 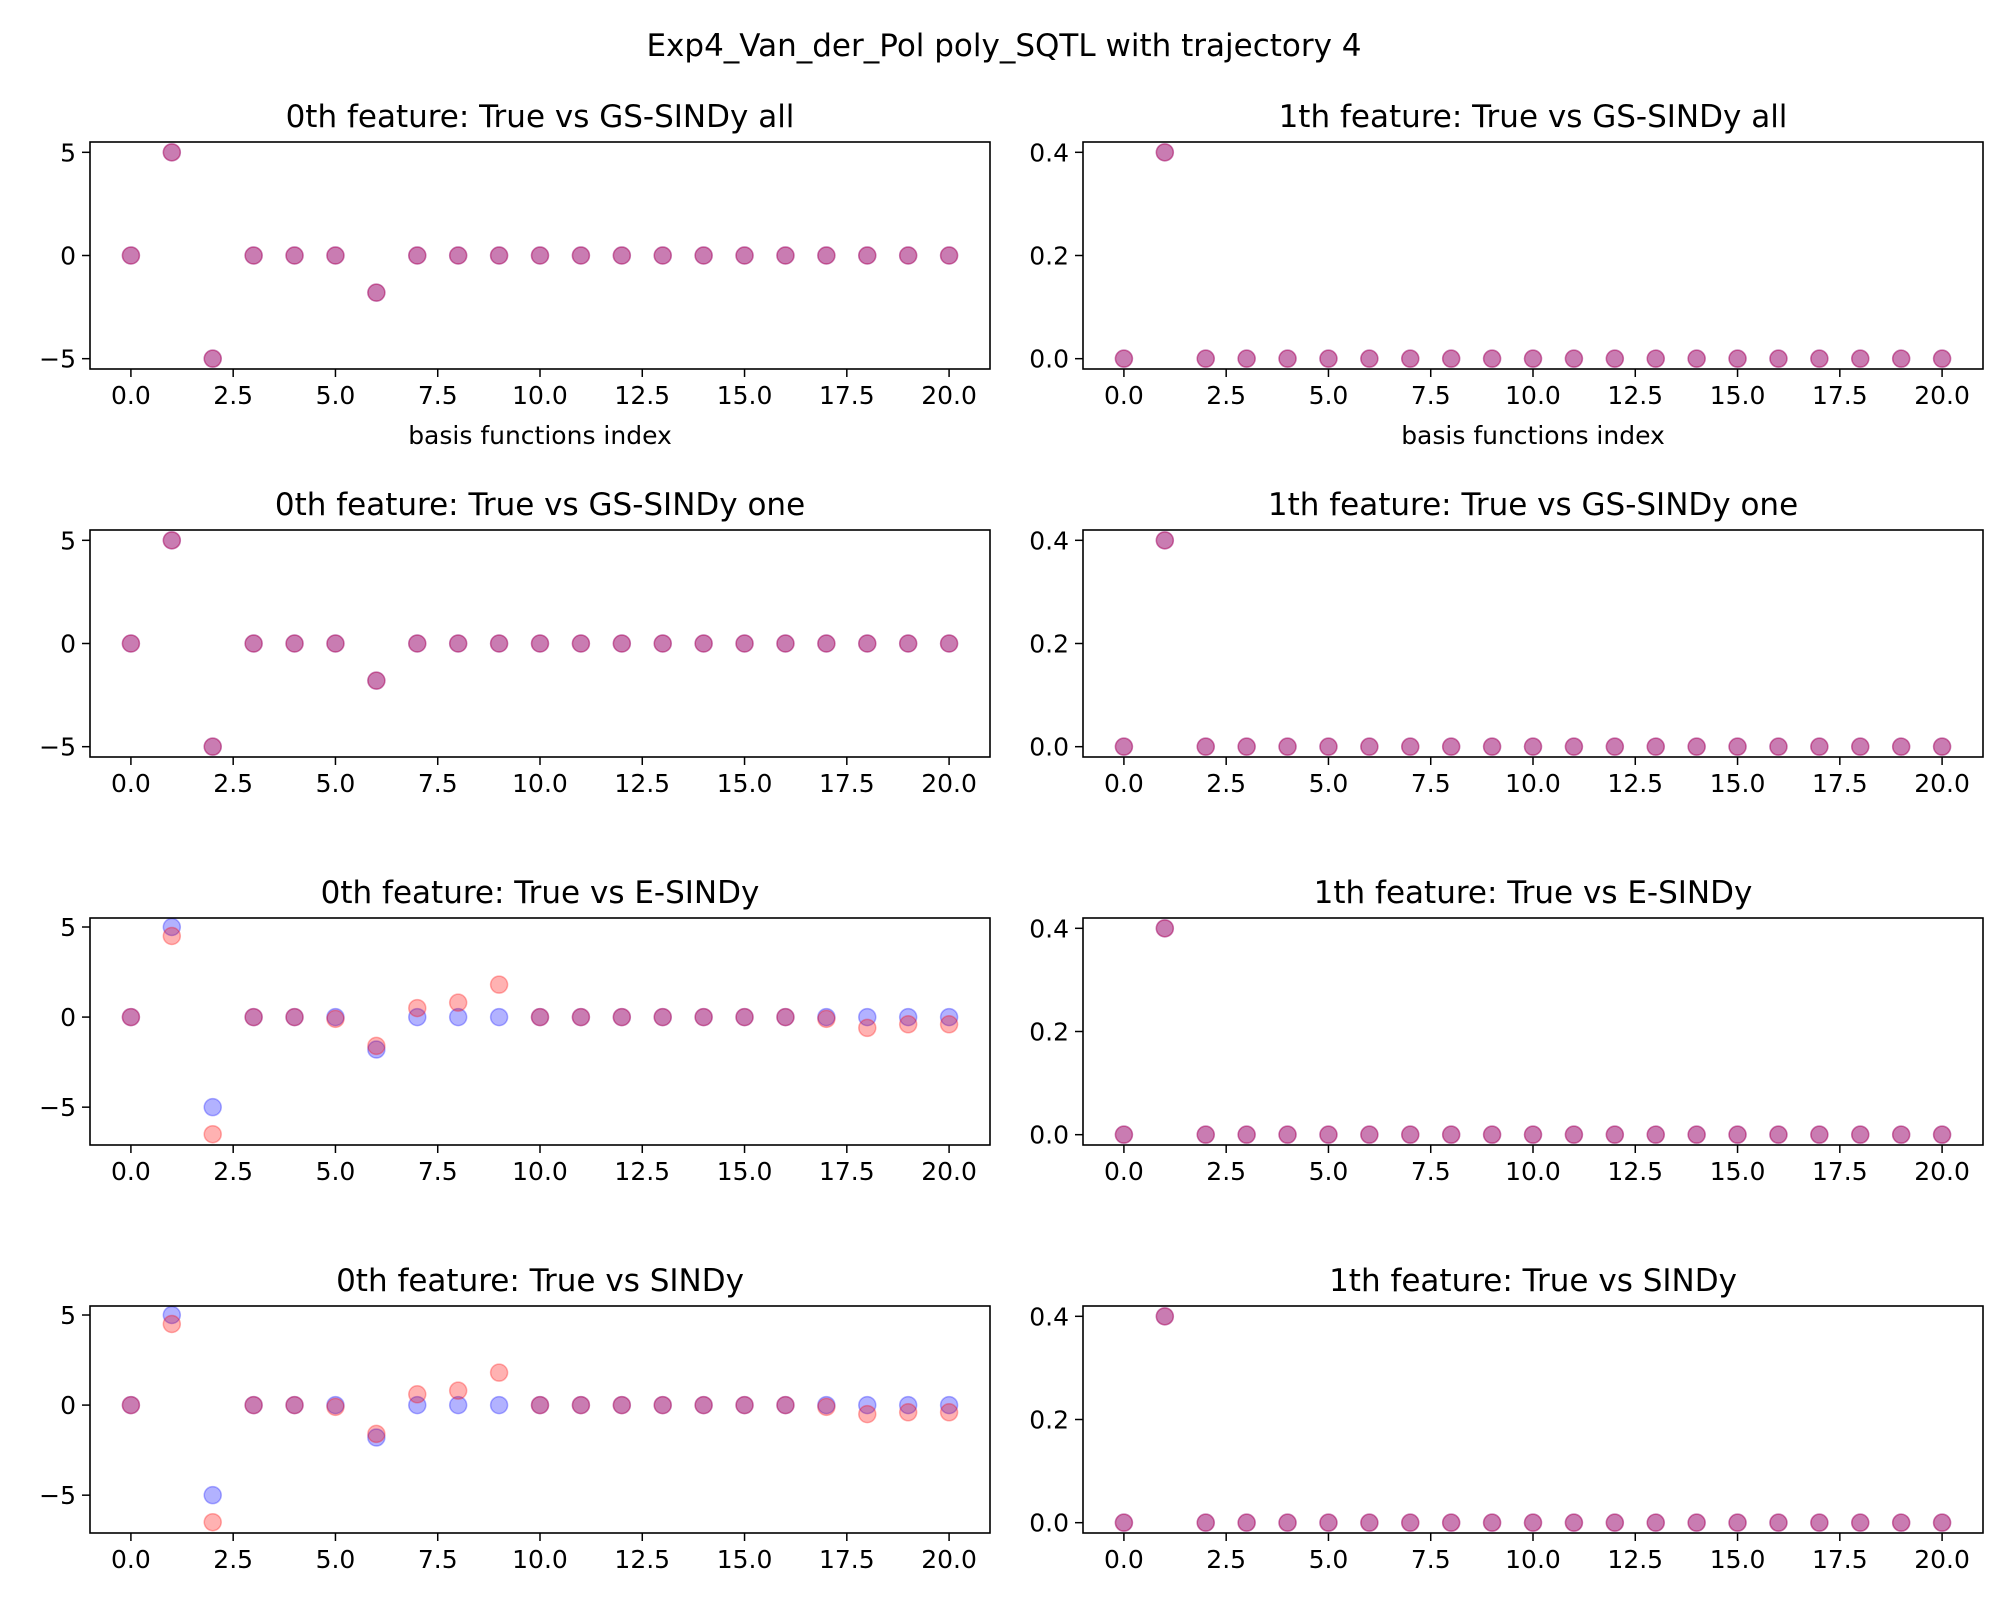 What do you see at coordinates (1533, 893) in the screenshot?
I see `subplot-title: 1th feature: True vs E-SINDy` at bounding box center [1533, 893].